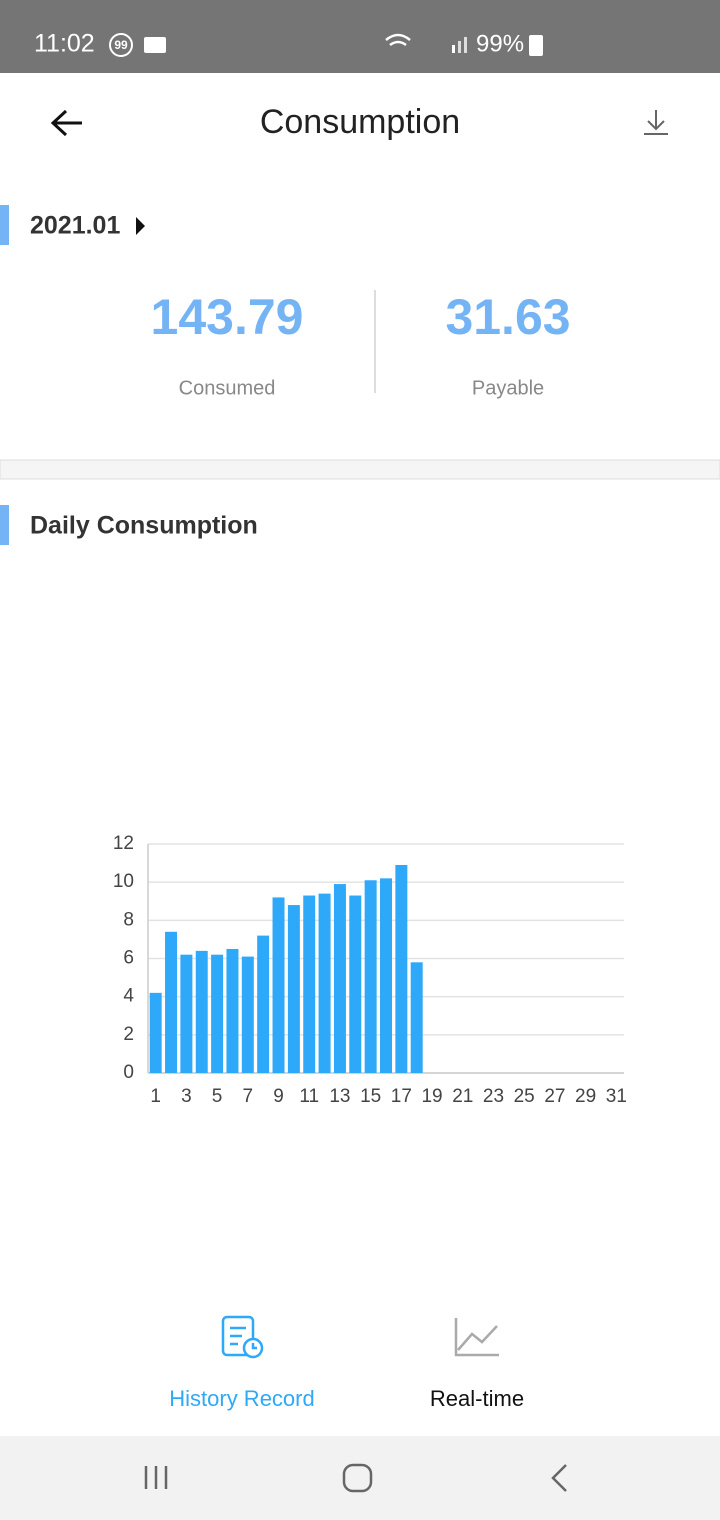 This screenshot has width=720, height=1520. Describe the element at coordinates (360, 36) in the screenshot. I see `status-bar` at that location.